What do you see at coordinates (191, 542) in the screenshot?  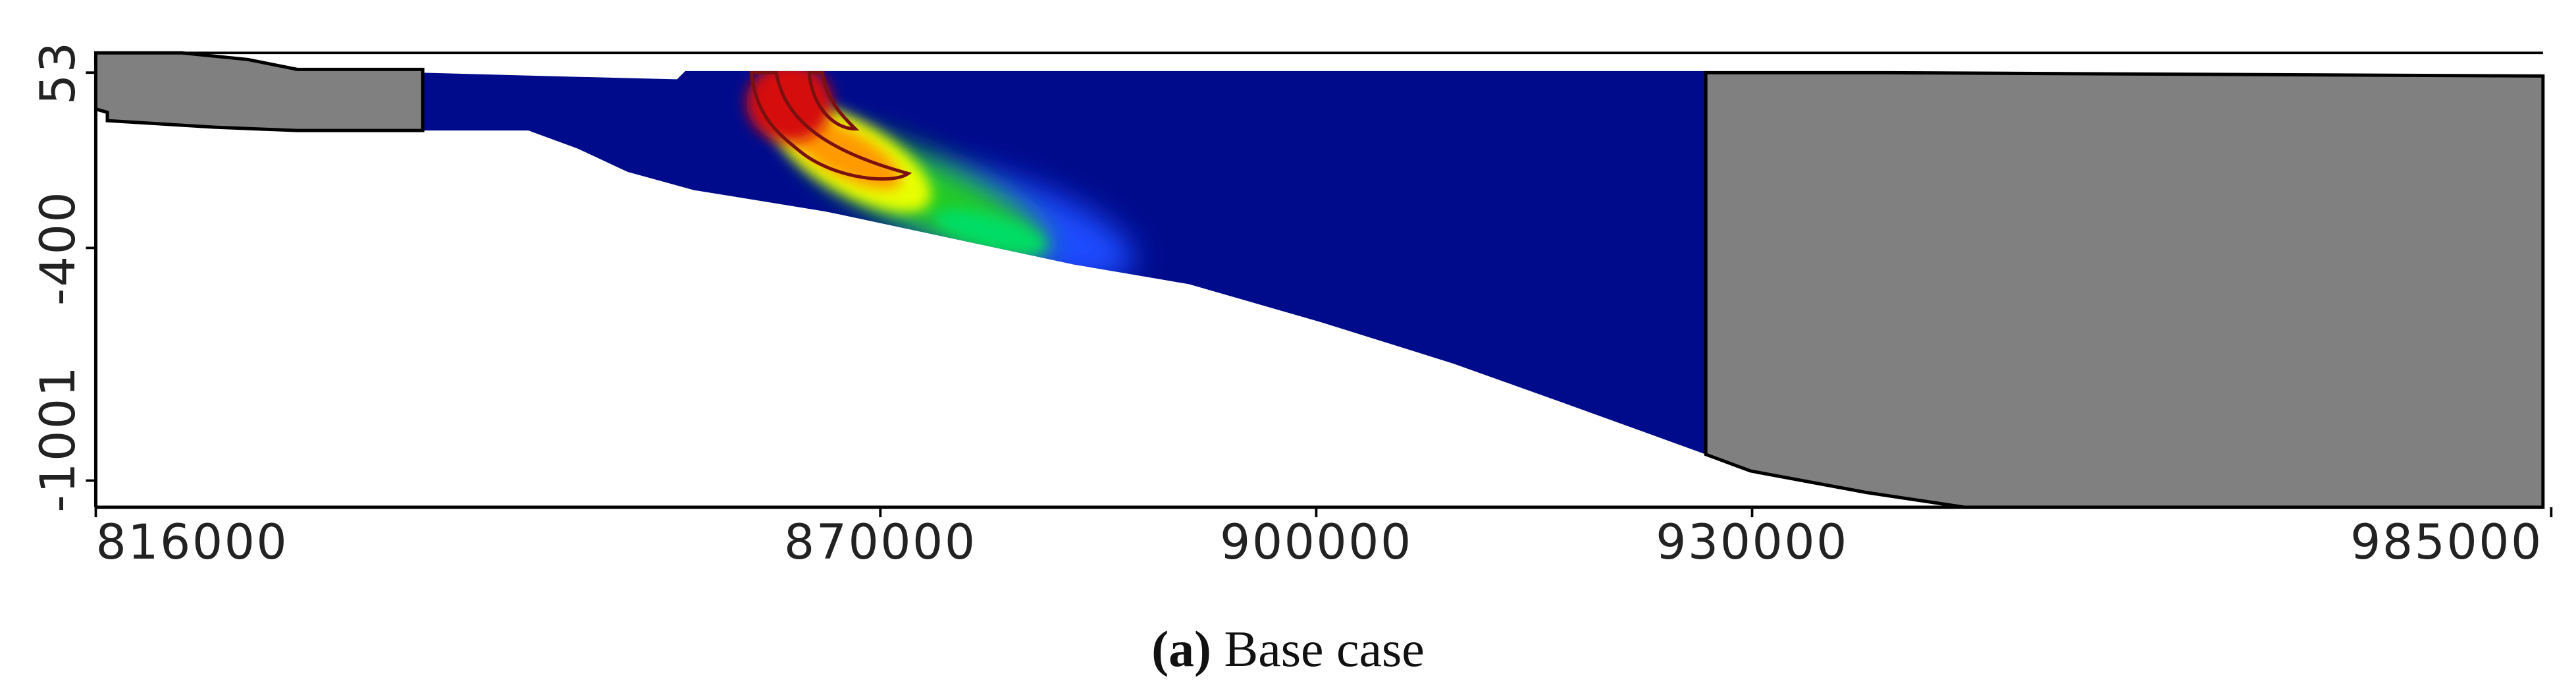 I see `x-tick-label: 816000` at bounding box center [191, 542].